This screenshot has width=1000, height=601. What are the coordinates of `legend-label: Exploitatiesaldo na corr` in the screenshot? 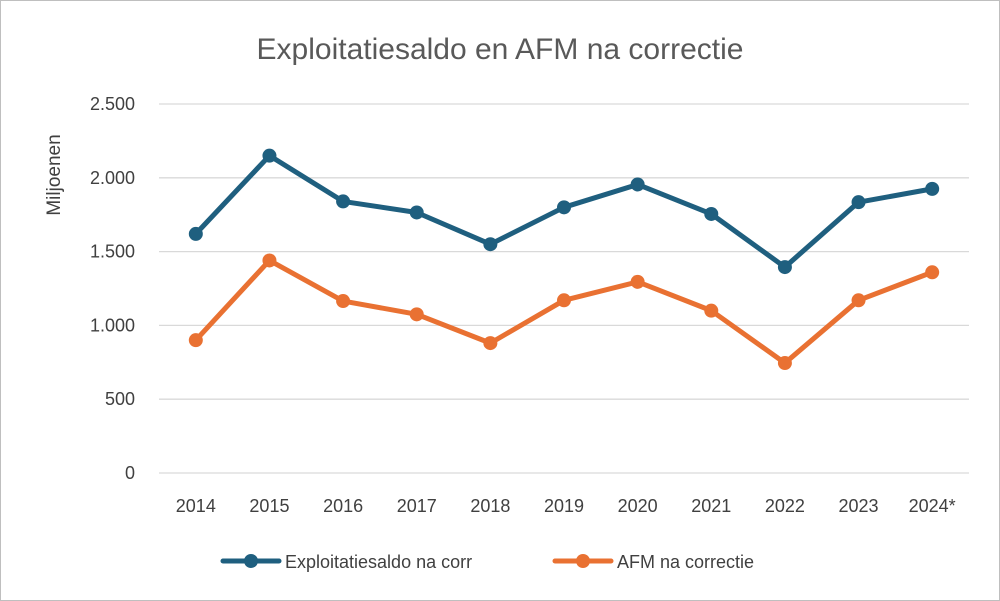 It's located at (378, 562).